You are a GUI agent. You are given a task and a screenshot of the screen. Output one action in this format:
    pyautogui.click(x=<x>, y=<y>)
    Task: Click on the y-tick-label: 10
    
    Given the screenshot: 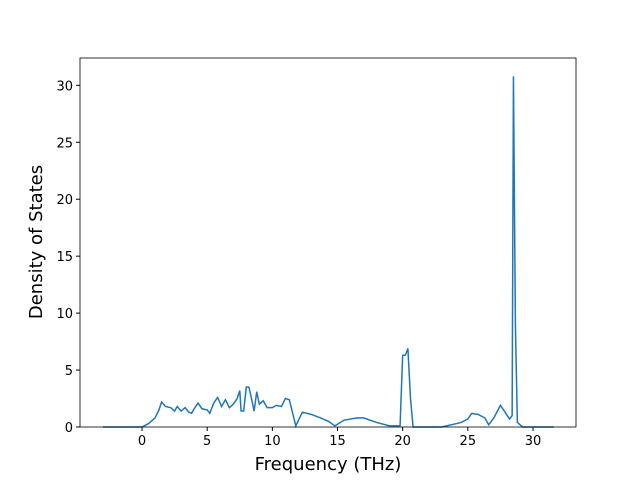 What is the action you would take?
    pyautogui.click(x=64, y=314)
    